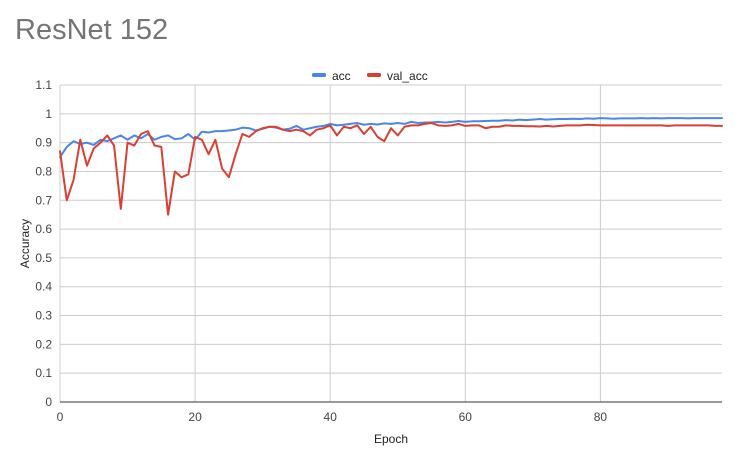 This screenshot has height=460, width=744. I want to click on x-tick-label: 20, so click(195, 417).